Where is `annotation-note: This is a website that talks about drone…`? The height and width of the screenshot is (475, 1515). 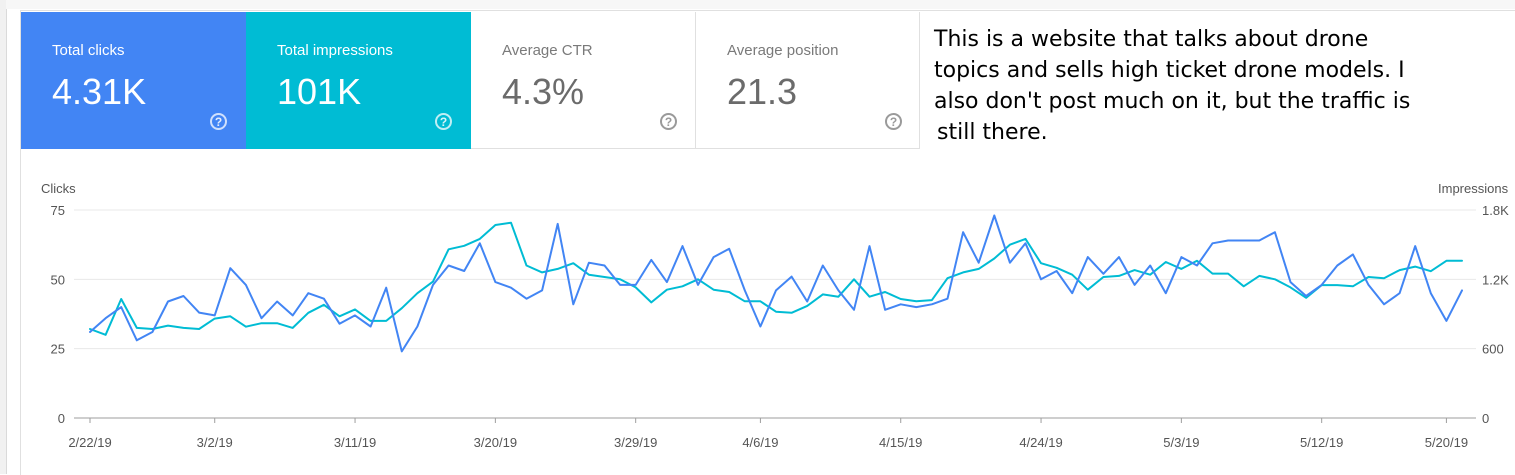
annotation-note: This is a website that talks about drone… is located at coordinates (1214, 86).